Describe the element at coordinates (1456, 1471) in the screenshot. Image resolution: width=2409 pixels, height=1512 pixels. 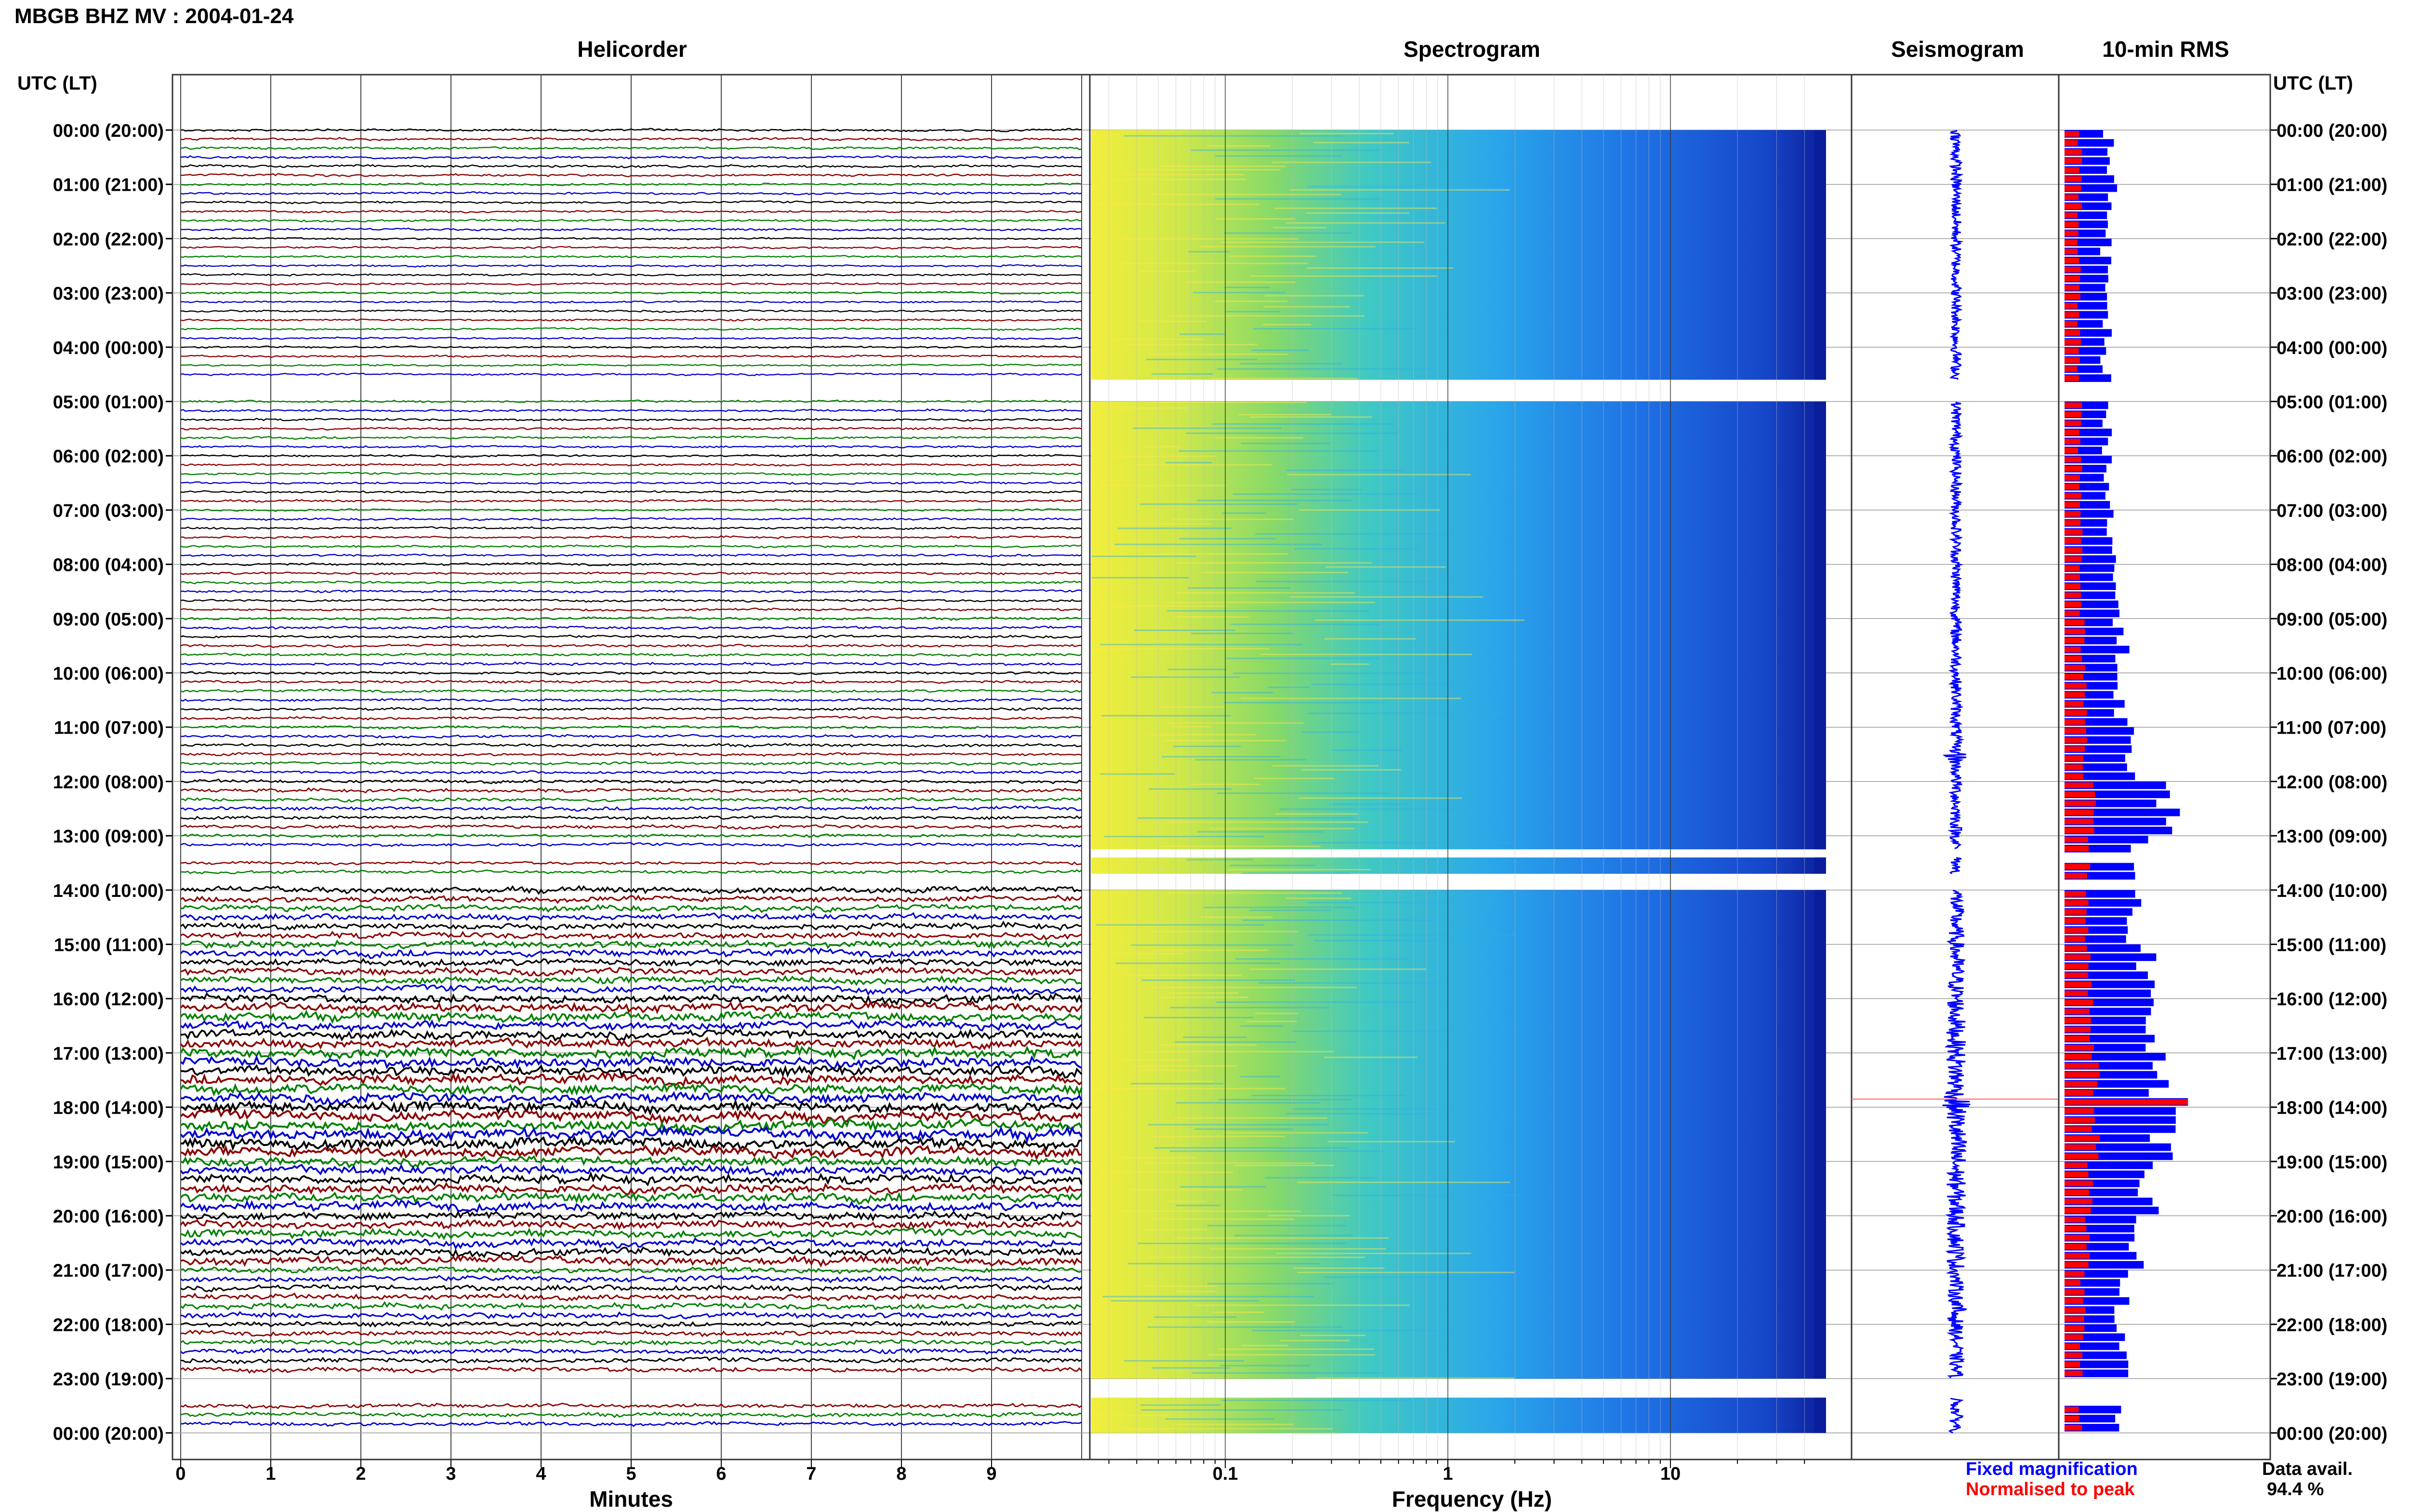
I see `frequency-ticks: 0.1 1 10` at that location.